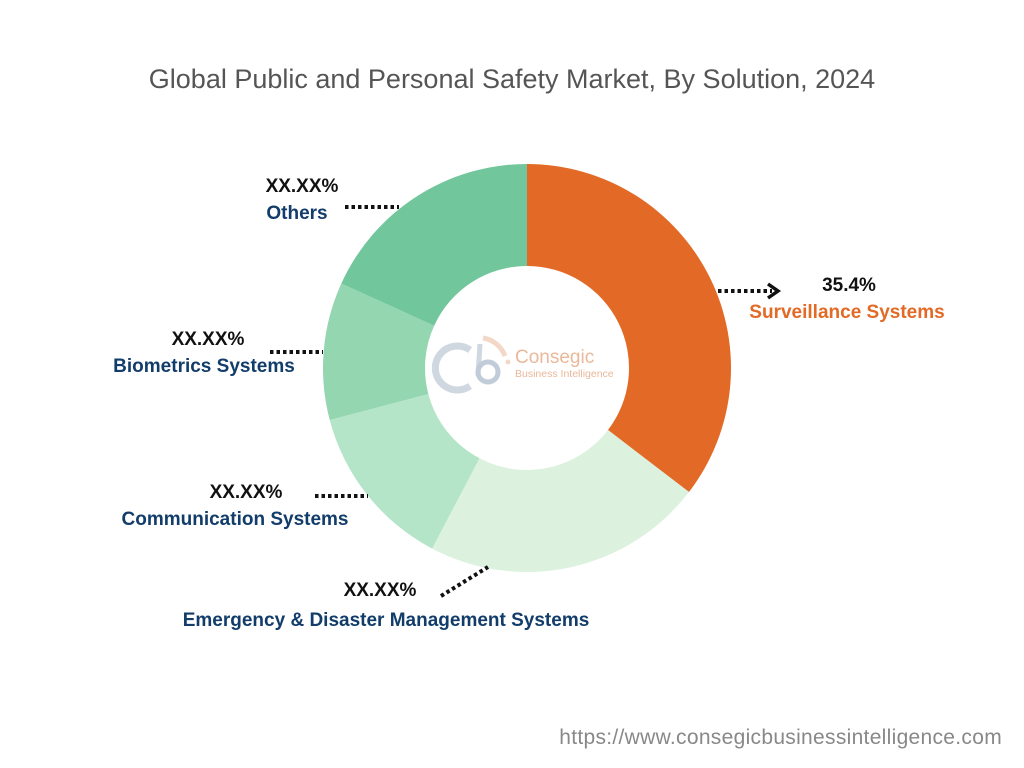  Describe the element at coordinates (379, 351) in the screenshot. I see `slice-biometrics` at that location.